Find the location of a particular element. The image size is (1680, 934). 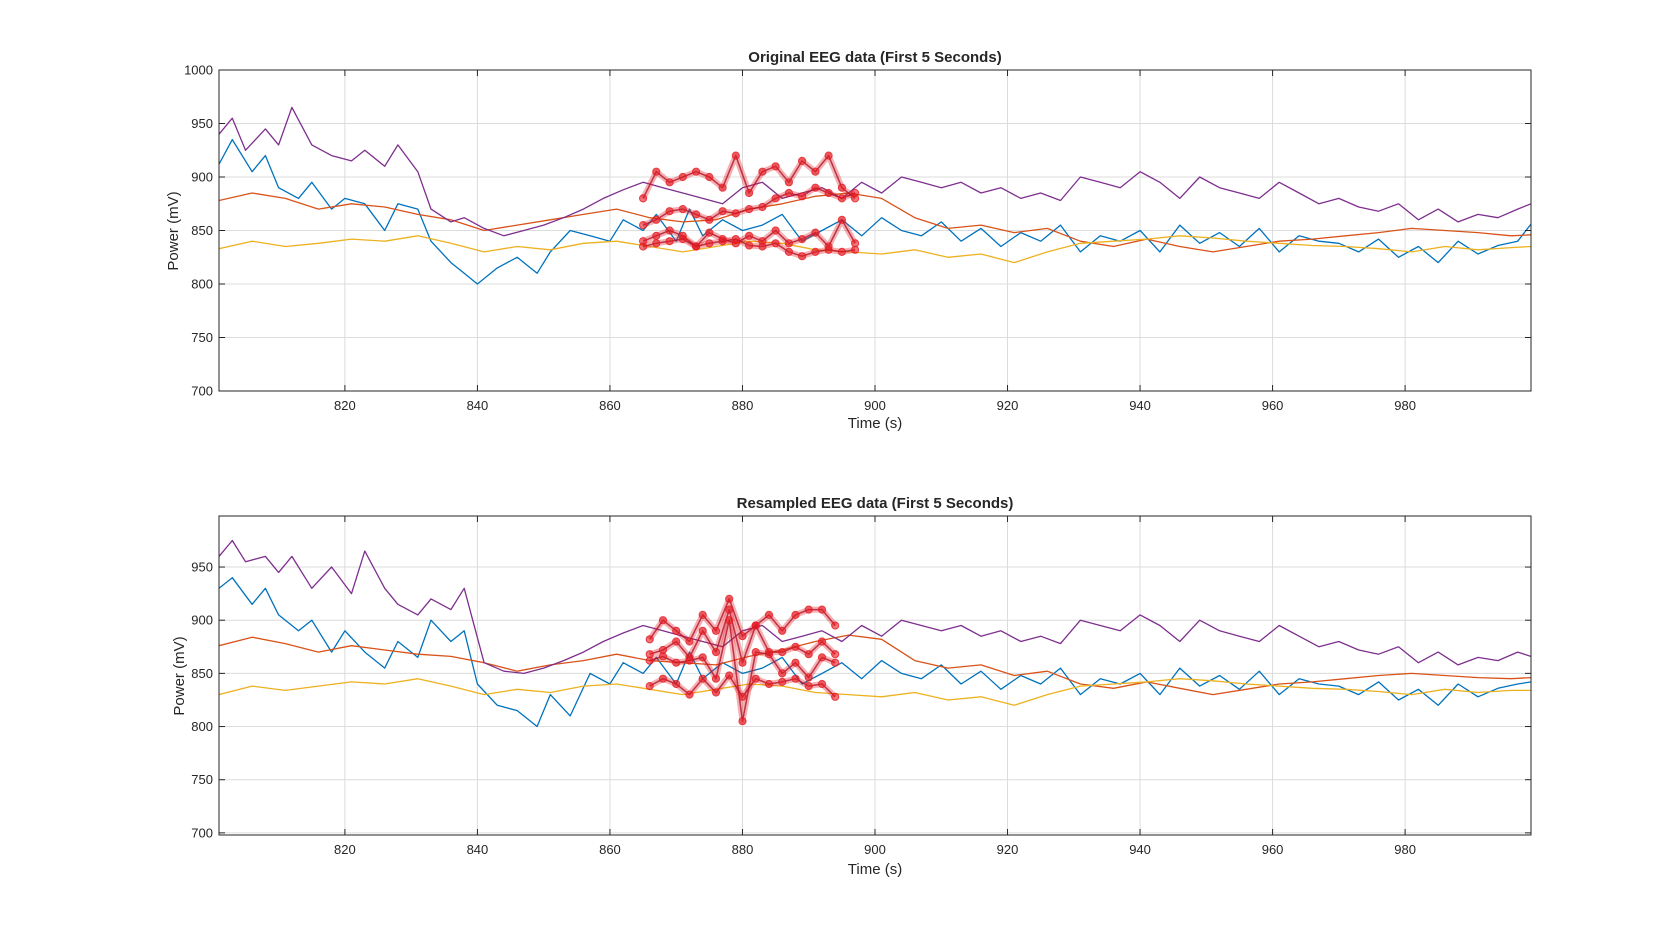

y-tick-label: 1000 is located at coordinates (198, 70).